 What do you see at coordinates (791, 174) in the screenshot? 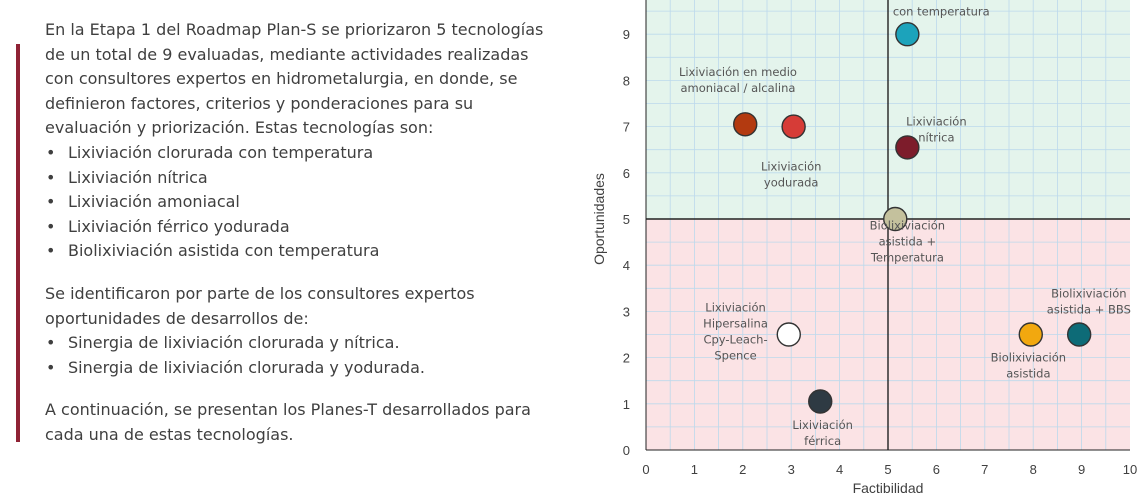
I see `data-point-label: Lixiviación yodurada` at bounding box center [791, 174].